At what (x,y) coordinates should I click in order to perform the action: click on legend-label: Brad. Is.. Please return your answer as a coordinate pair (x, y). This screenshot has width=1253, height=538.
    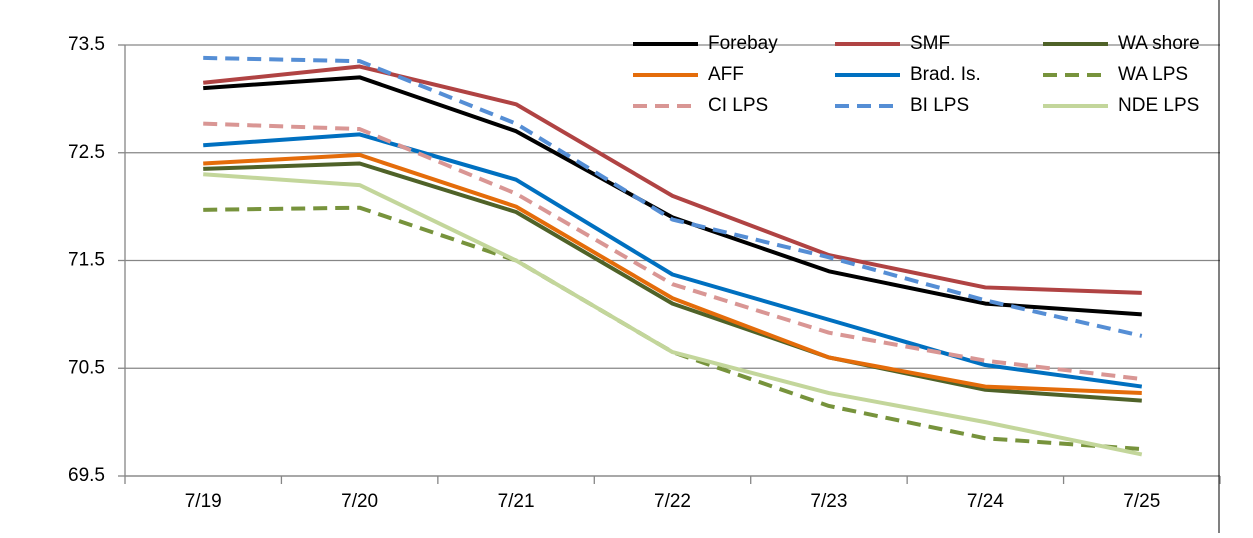
    Looking at the image, I should click on (945, 74).